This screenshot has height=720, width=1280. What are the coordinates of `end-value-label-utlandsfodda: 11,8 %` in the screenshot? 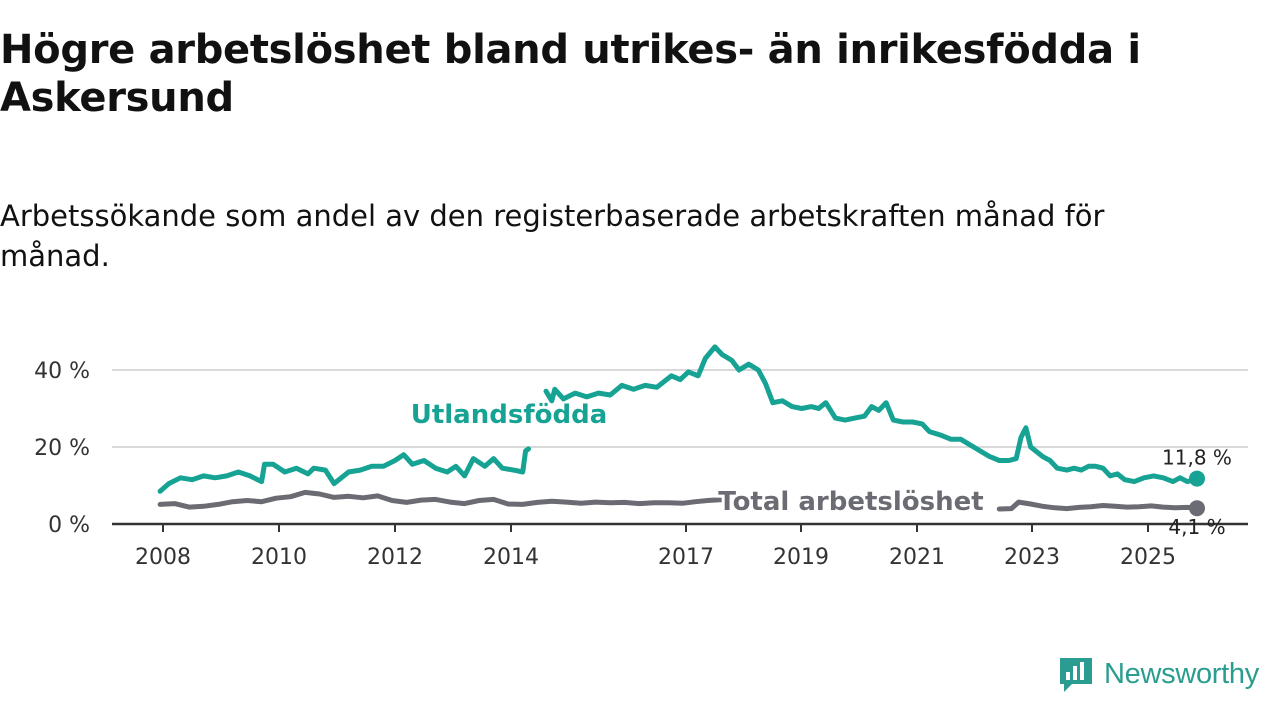 It's located at (1197, 458).